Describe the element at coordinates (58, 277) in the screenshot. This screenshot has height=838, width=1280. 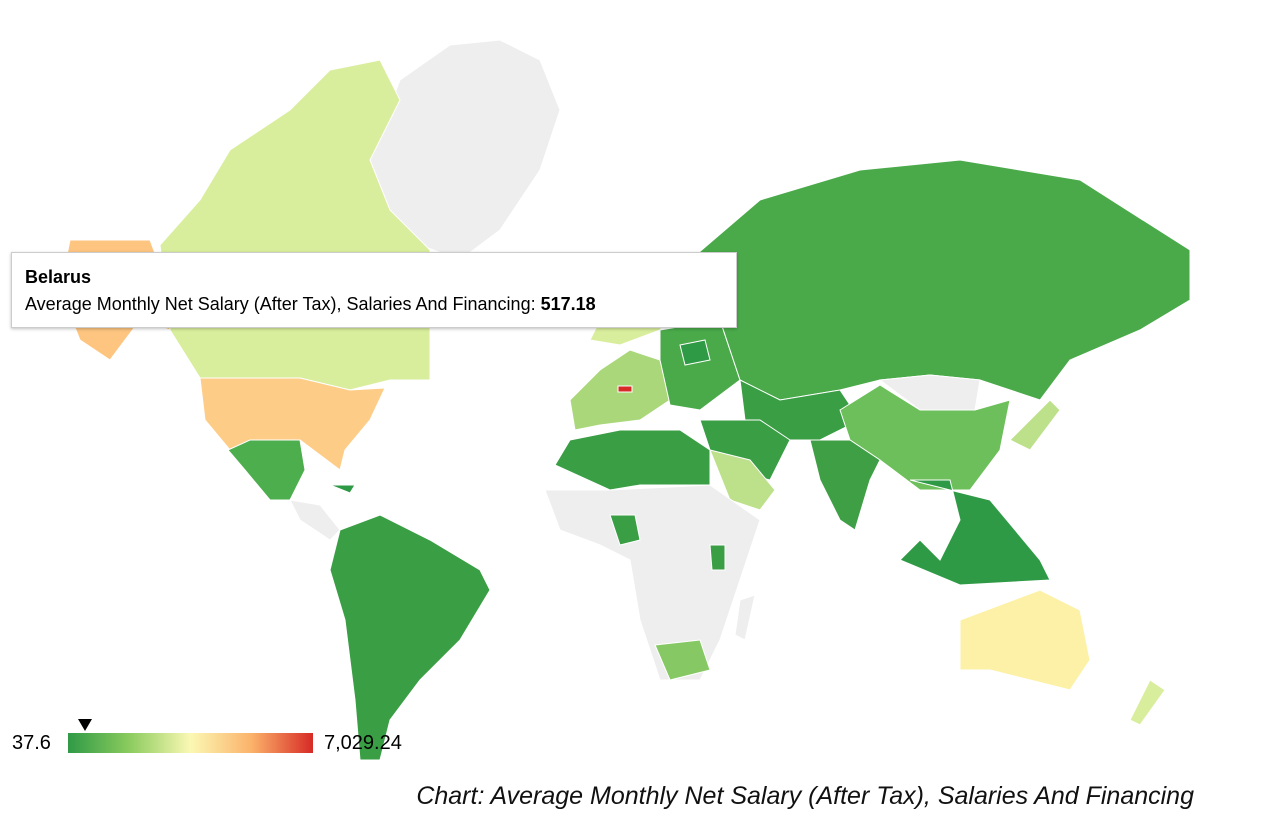
I see `tooltip-country: Belarus` at that location.